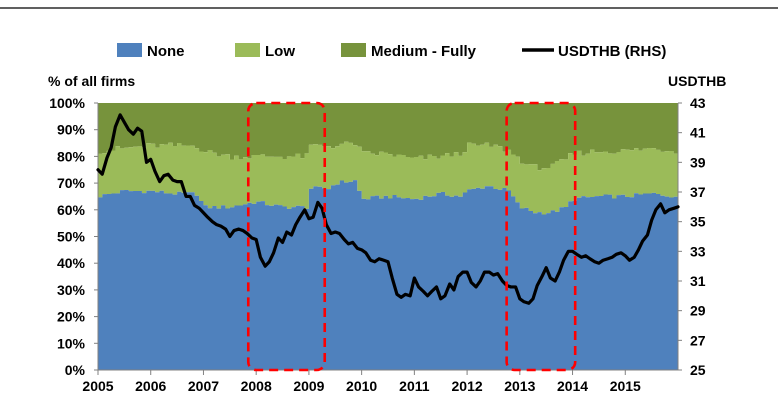  I want to click on x-tick-label: 2007, so click(203, 386).